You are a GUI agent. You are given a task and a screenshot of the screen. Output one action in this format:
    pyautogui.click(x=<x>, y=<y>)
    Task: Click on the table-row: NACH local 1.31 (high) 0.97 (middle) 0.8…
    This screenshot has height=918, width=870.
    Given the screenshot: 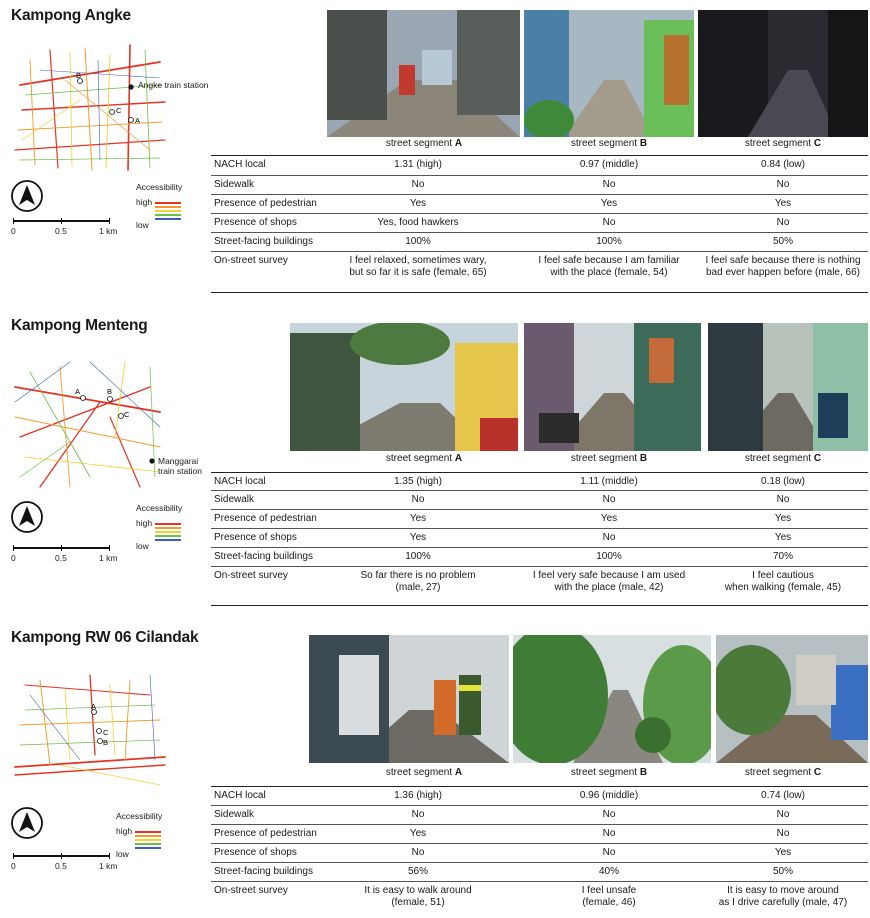 What is the action you would take?
    pyautogui.click(x=539, y=166)
    